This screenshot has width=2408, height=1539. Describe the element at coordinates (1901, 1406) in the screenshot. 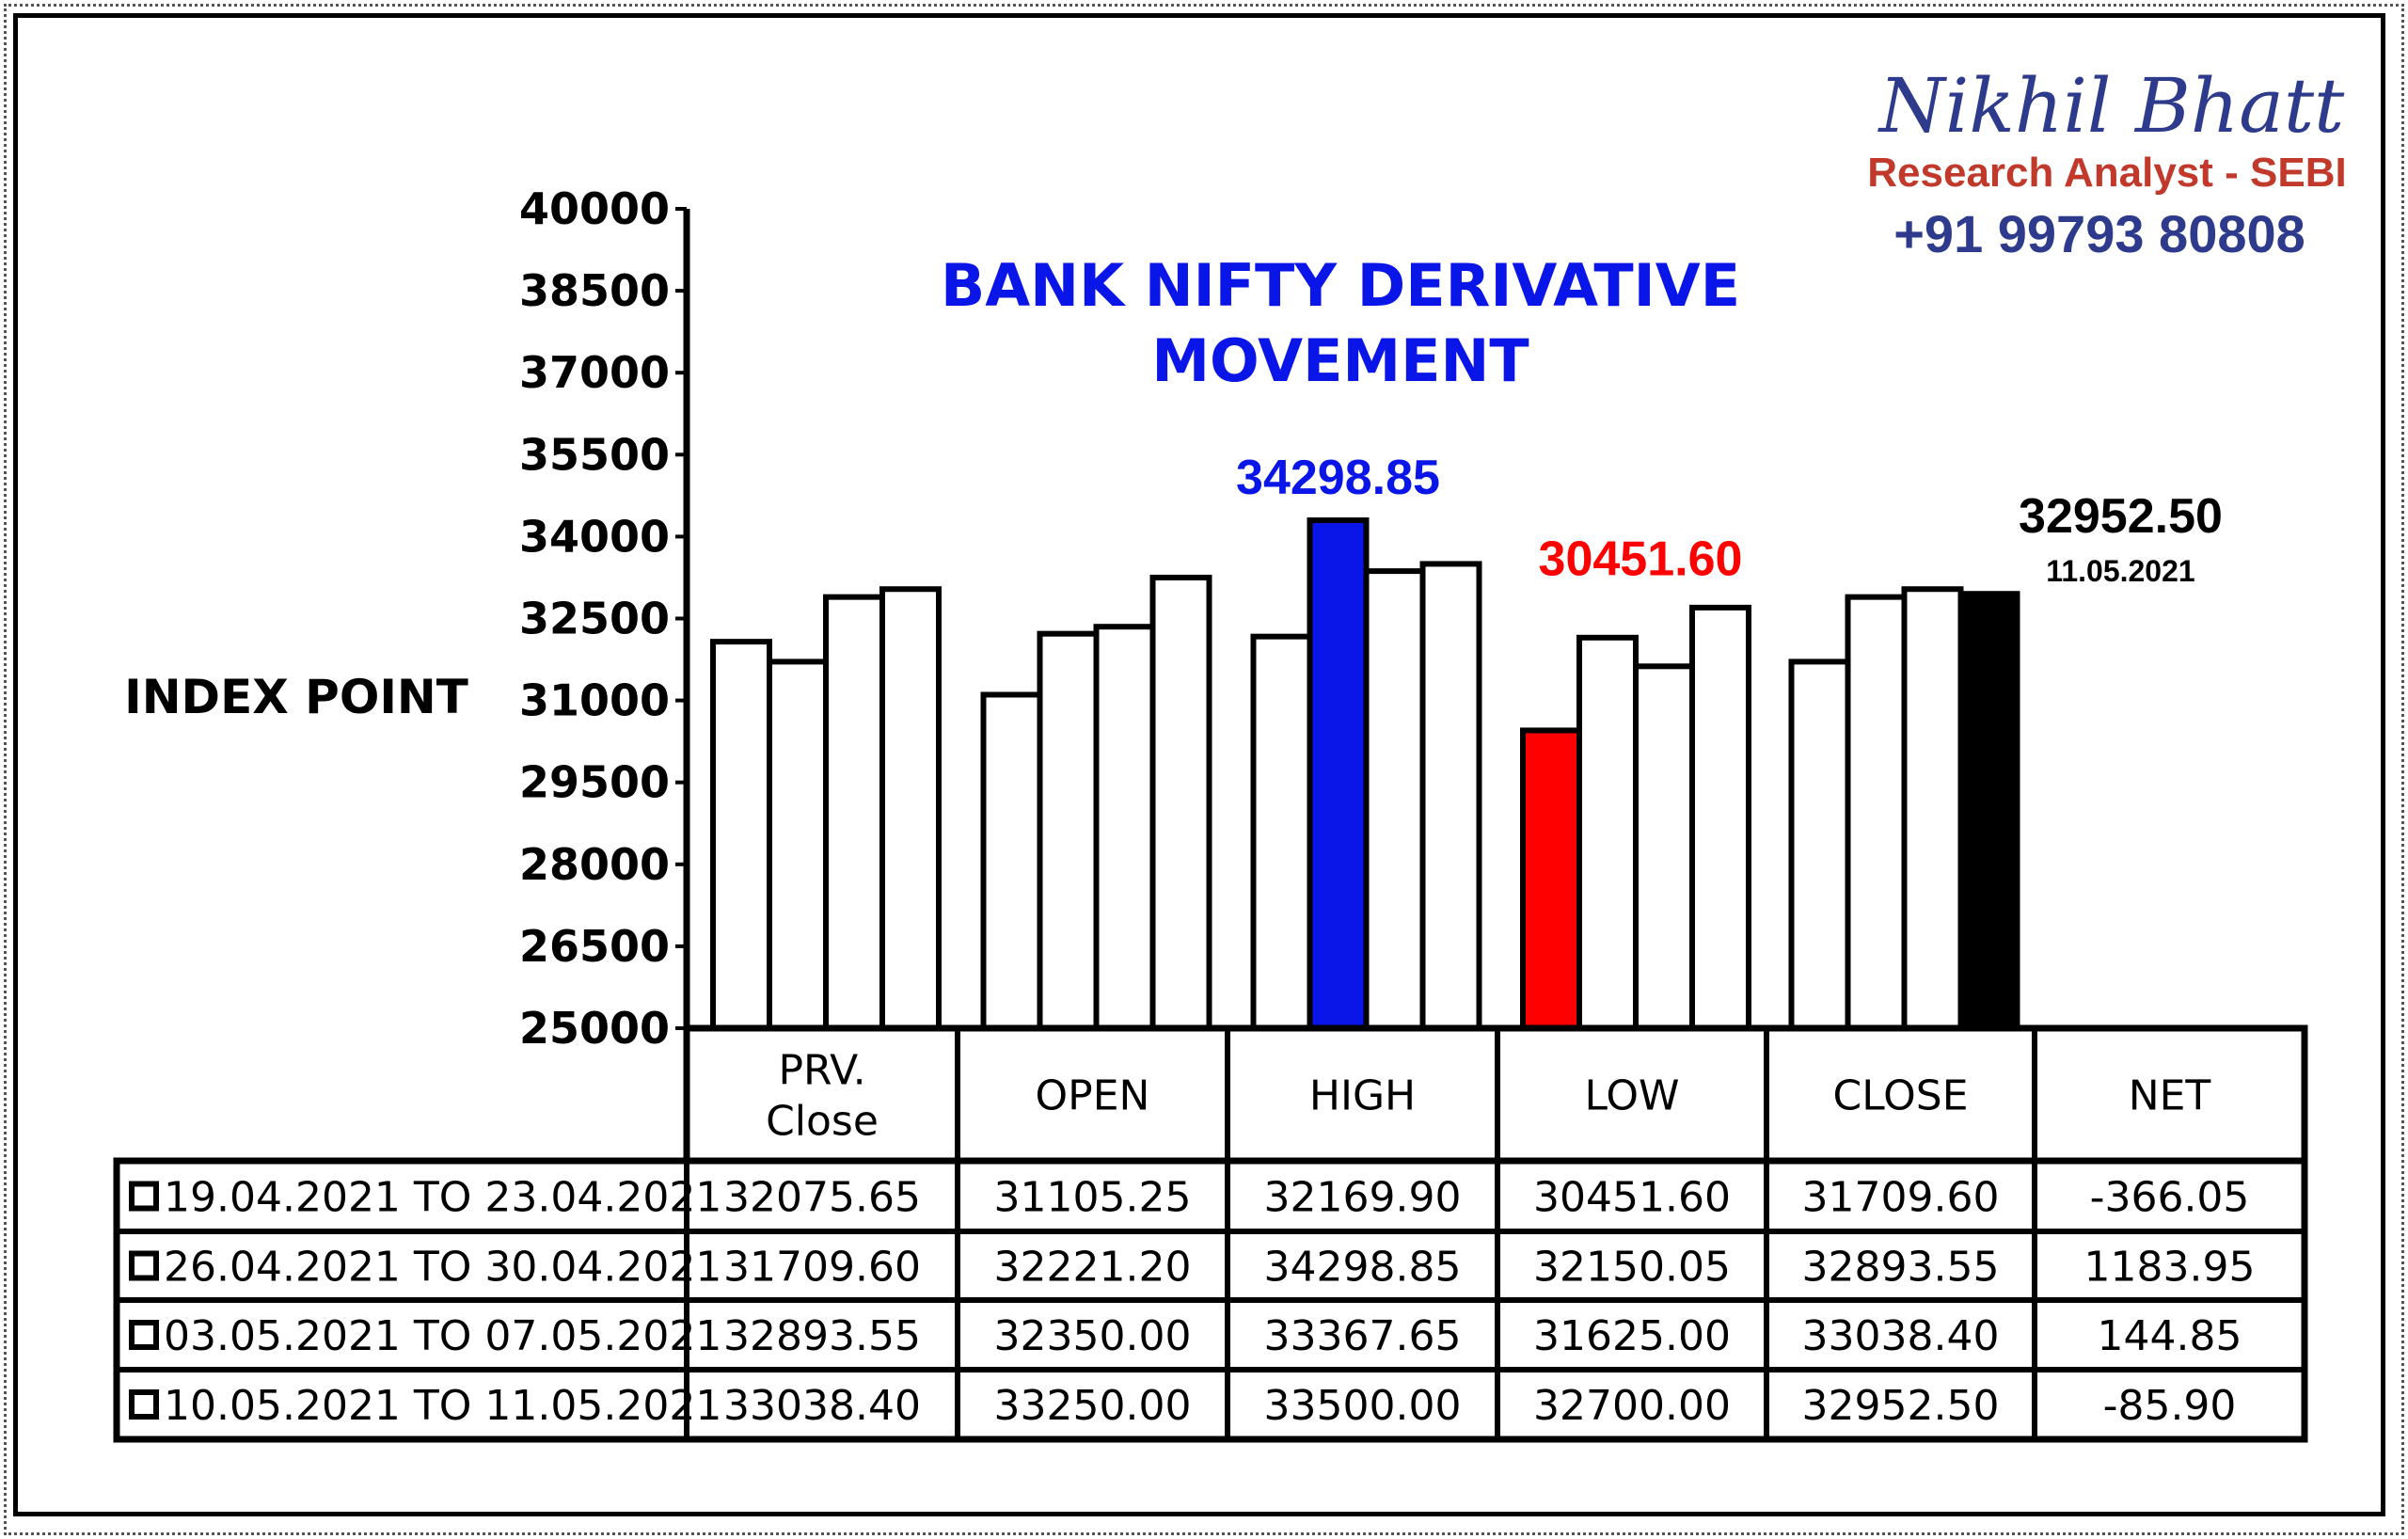

I see `table-cell: 32952.50` at that location.